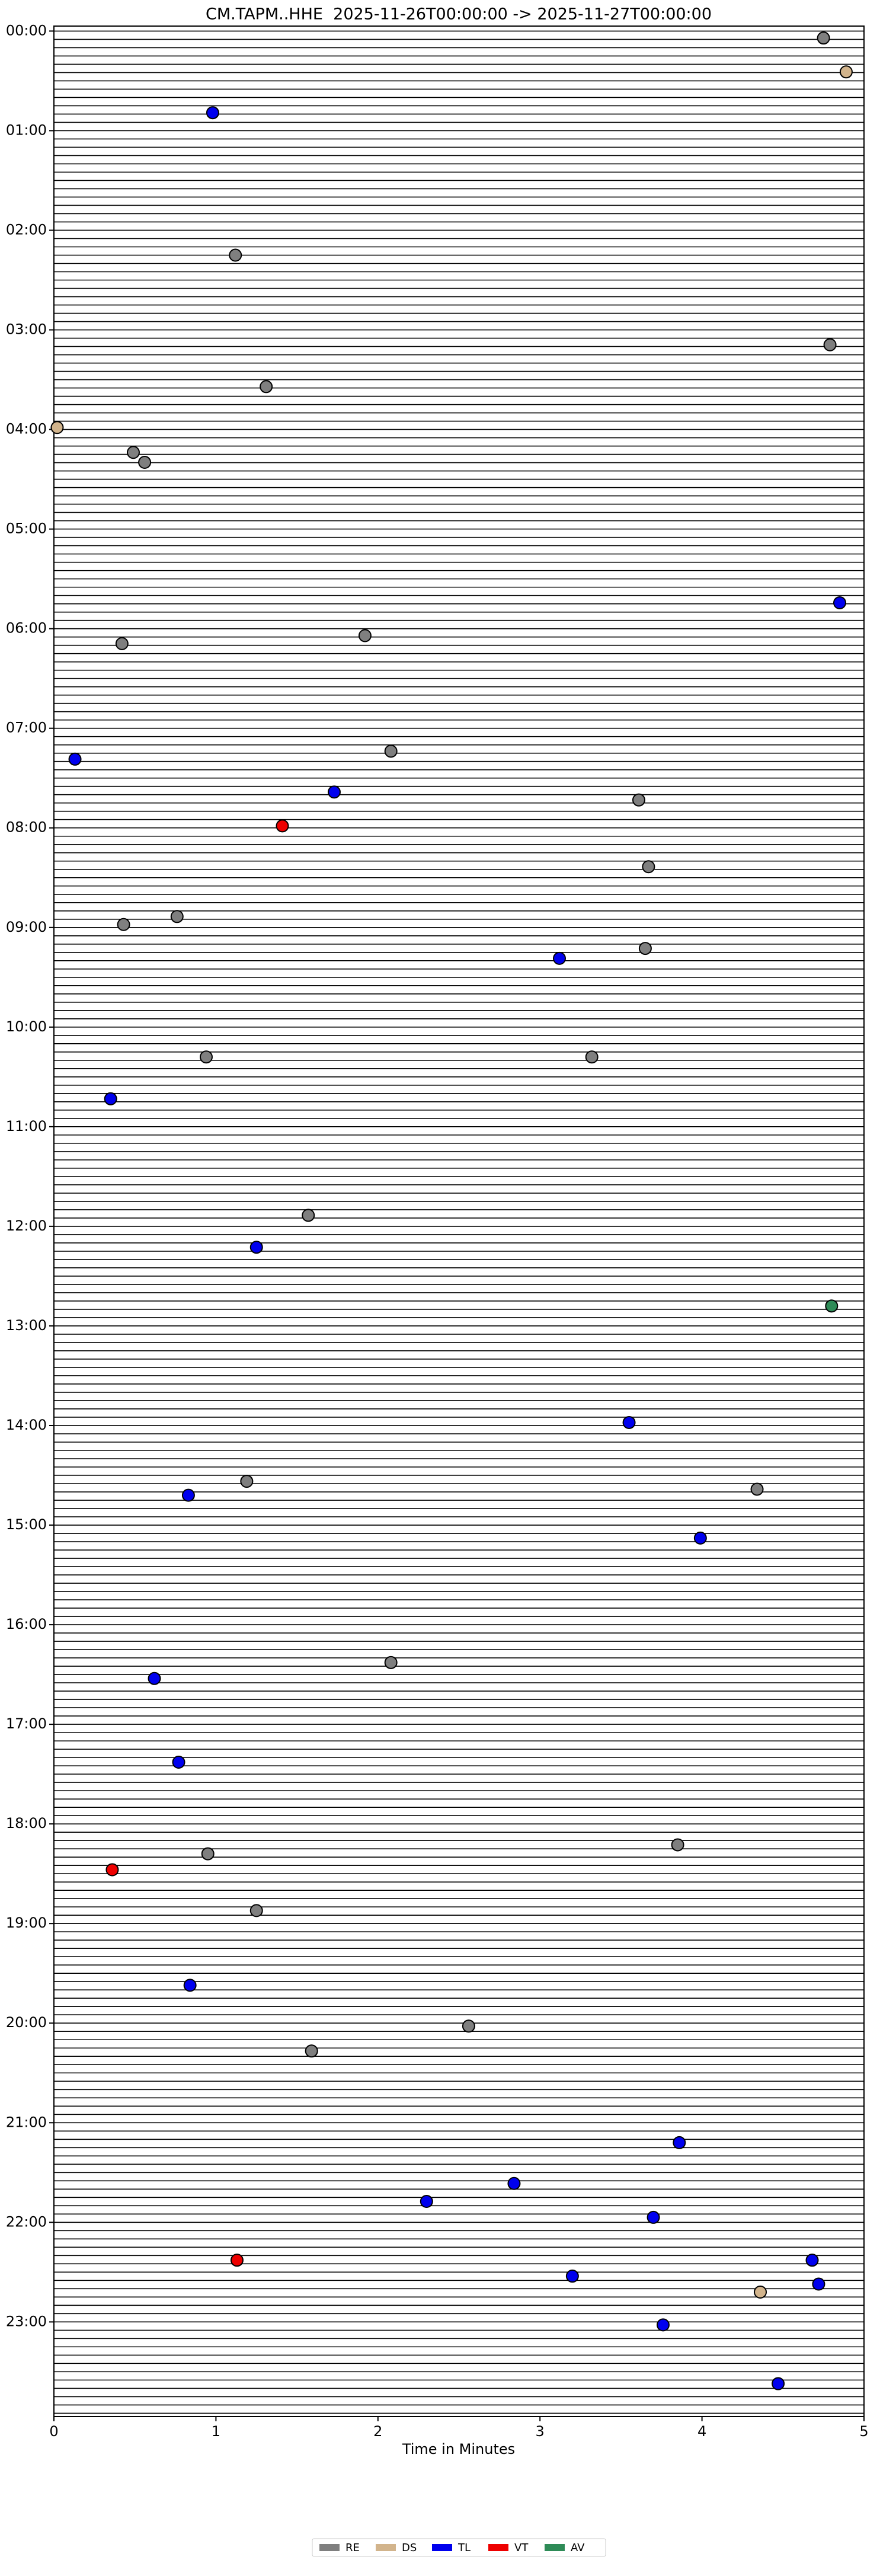  What do you see at coordinates (540, 2431) in the screenshot?
I see `x-tick-label: 3` at bounding box center [540, 2431].